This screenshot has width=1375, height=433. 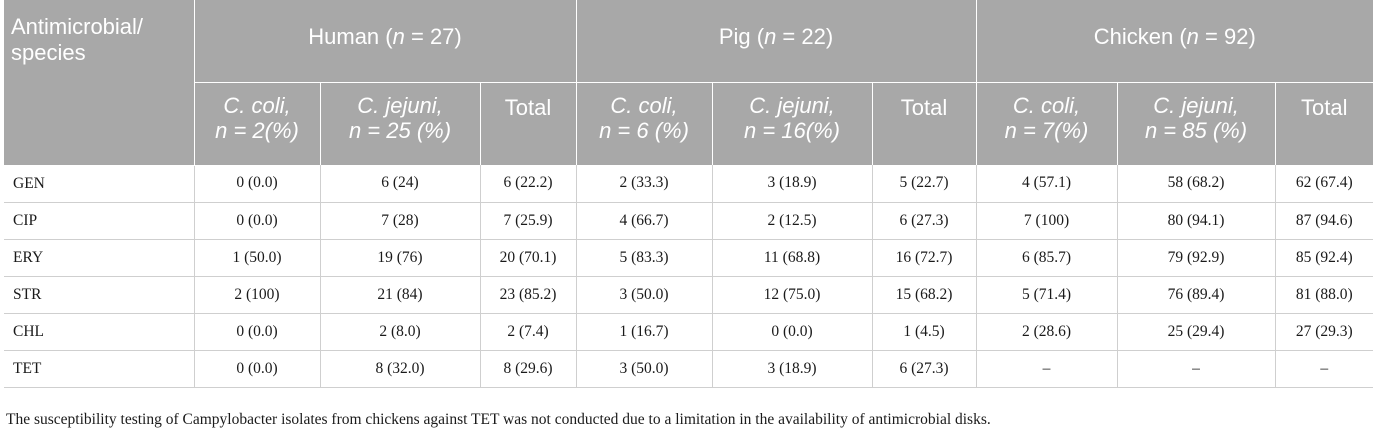 I want to click on table-cell: 19 (76), so click(x=400, y=258).